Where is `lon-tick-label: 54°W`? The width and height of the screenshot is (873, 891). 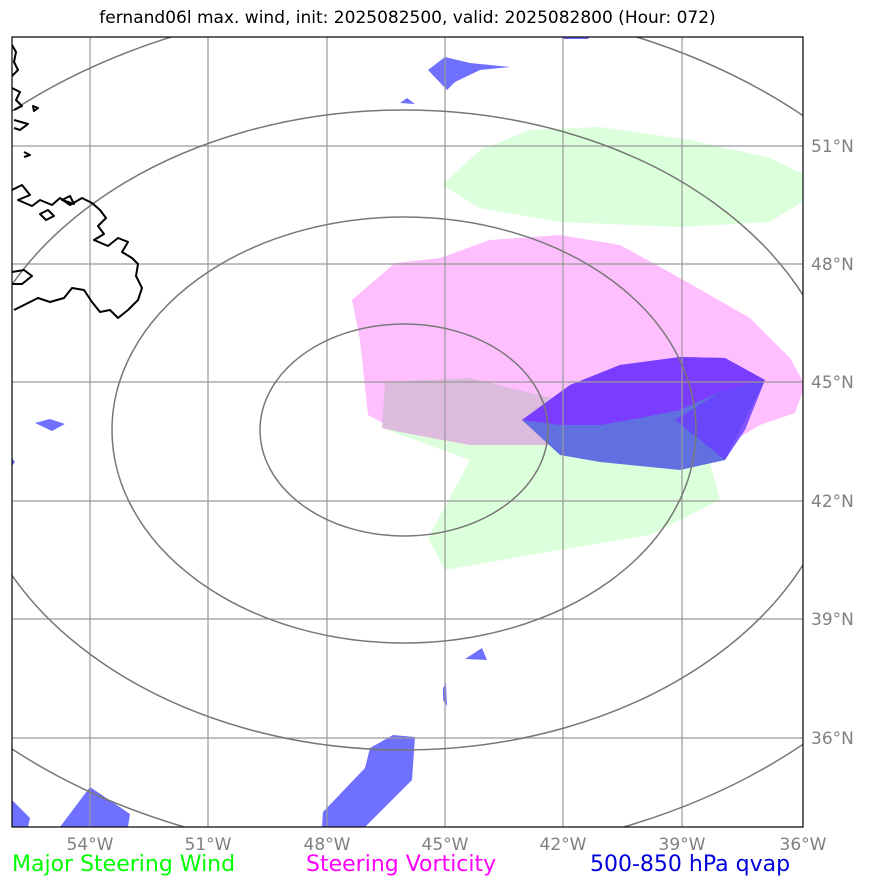 lon-tick-label: 54°W is located at coordinates (90, 845).